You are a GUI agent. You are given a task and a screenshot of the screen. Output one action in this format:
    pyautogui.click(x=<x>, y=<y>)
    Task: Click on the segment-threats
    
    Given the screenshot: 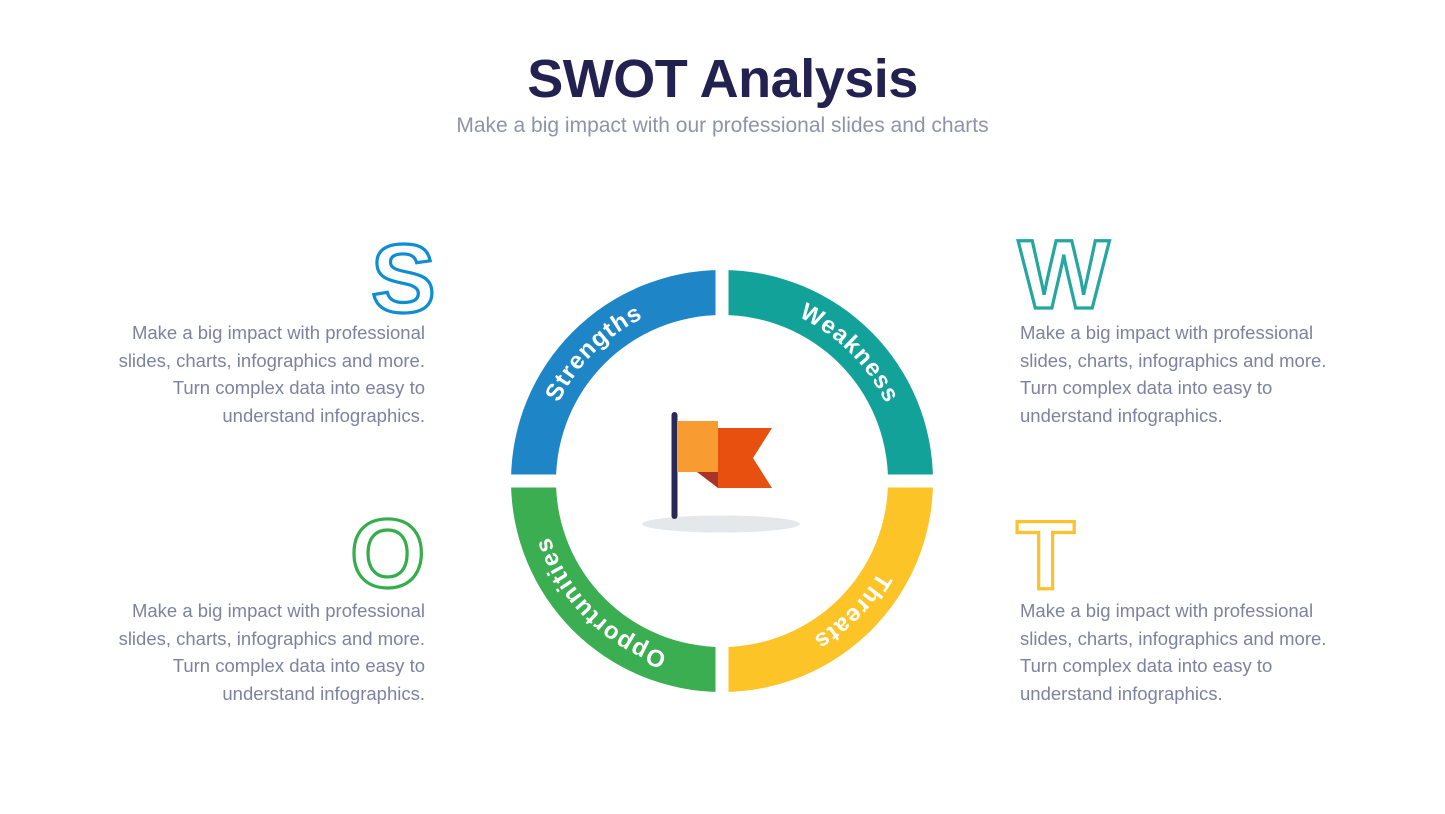 What is the action you would take?
    pyautogui.click(x=827, y=586)
    